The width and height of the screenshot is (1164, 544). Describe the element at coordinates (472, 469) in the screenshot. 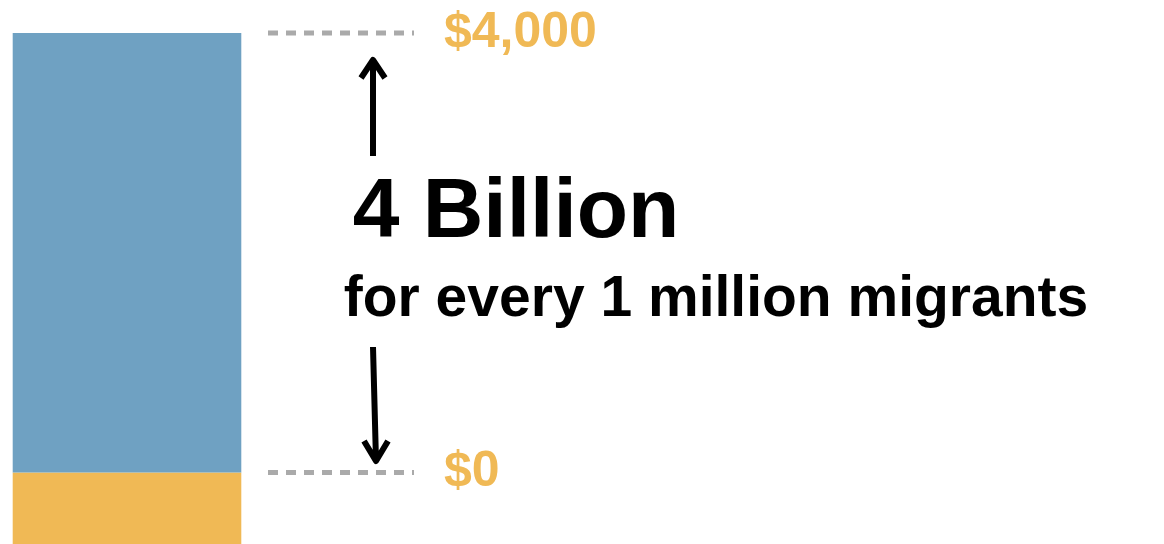

I see `ref-line-label: $0` at that location.